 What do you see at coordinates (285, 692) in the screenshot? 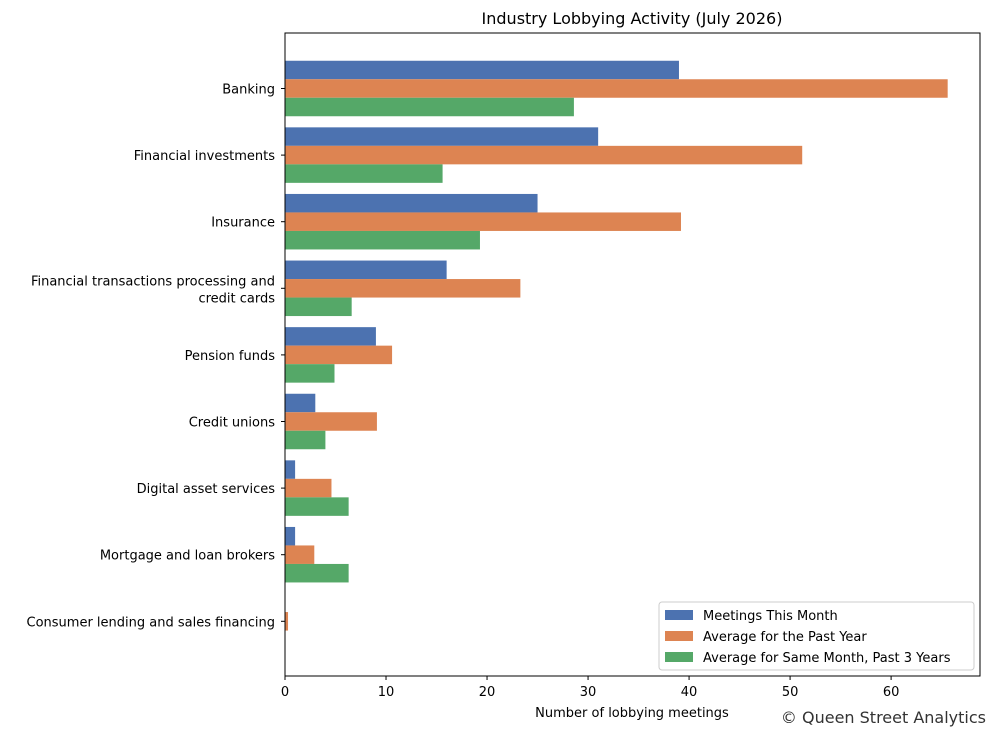
I see `x-tick-label: 0` at bounding box center [285, 692].